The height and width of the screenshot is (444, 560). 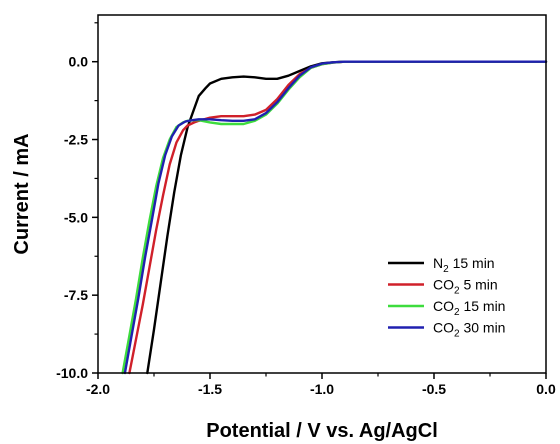 What do you see at coordinates (22, 193) in the screenshot?
I see `y-axis-title: Current / mA` at bounding box center [22, 193].